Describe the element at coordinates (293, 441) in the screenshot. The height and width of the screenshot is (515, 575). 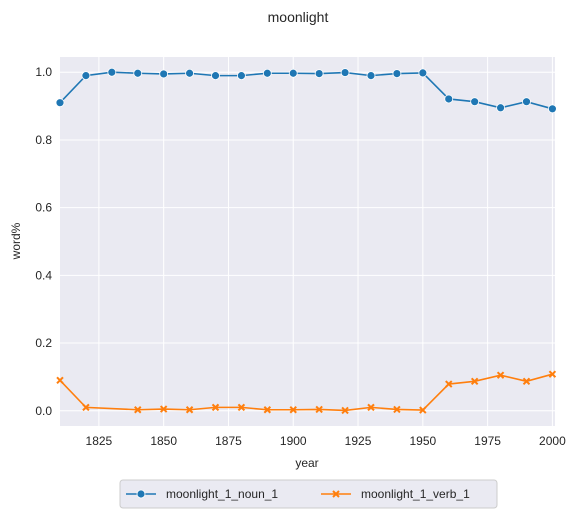
I see `x-tick-label: 1900` at that location.